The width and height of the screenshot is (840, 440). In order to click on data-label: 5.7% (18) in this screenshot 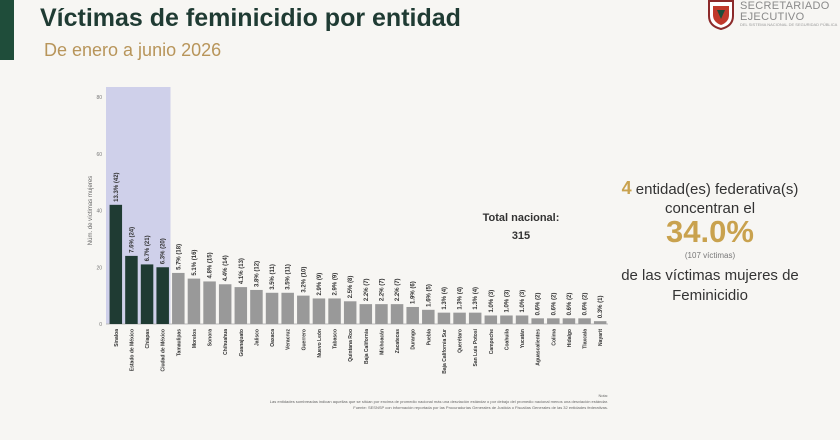, I will do `click(179, 257)`.